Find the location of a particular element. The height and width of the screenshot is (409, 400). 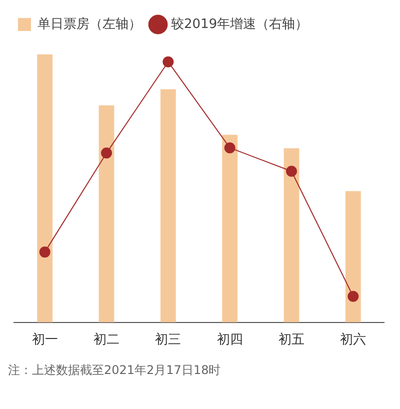

text: 注：上述数据截至2021年2月17日18时 is located at coordinates (115, 370).